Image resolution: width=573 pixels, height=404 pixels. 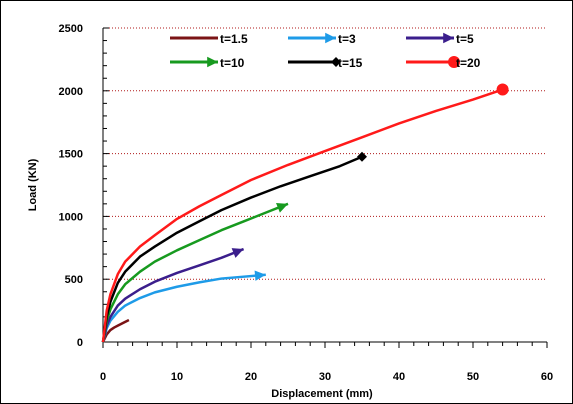 I want to click on legend-item-t-5-arrow-marker, so click(x=448, y=38).